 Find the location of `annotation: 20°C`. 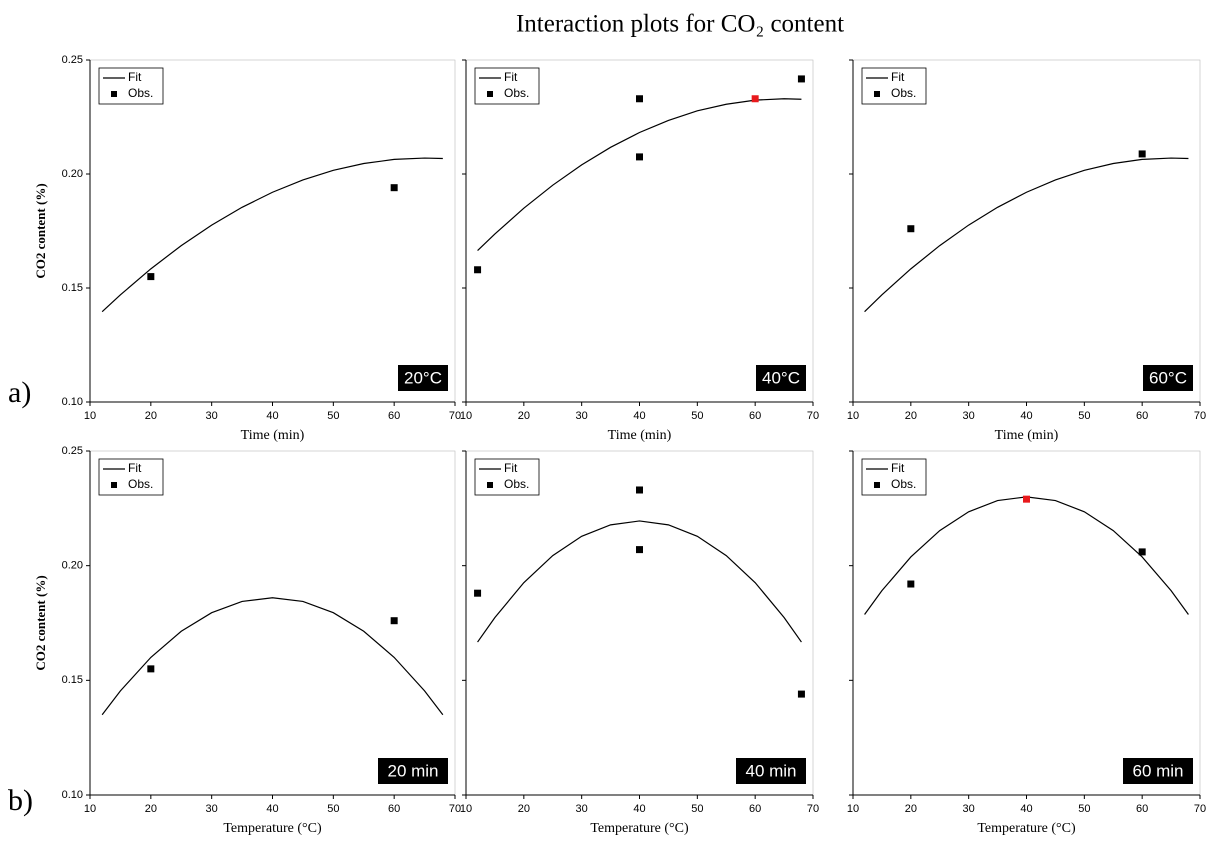

annotation: 20°C is located at coordinates (423, 377).